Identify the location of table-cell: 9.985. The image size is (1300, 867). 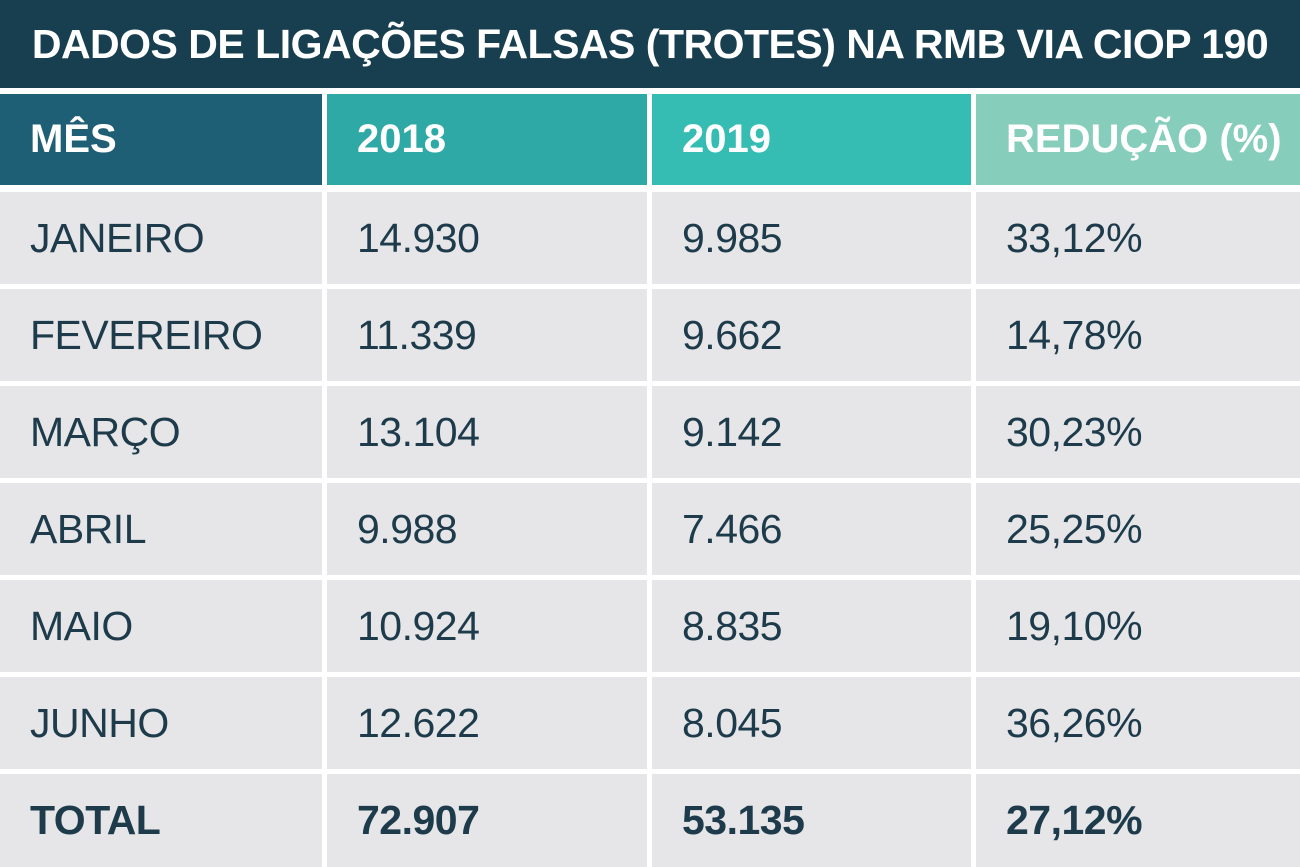
(811, 238).